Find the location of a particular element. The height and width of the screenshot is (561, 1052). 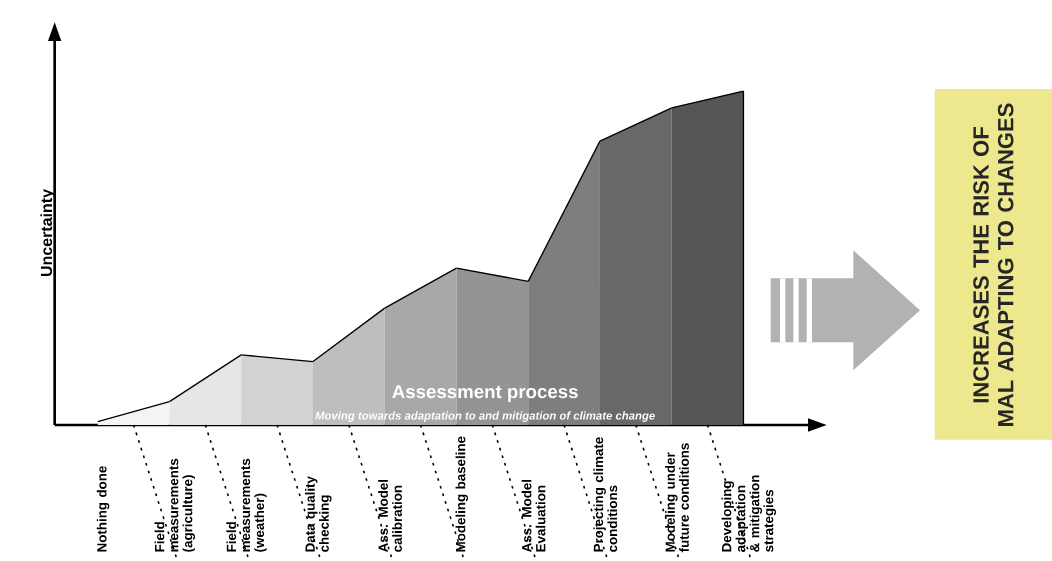

x-tick-label: Developing adaptation & mitigation strategies is located at coordinates (749, 513).